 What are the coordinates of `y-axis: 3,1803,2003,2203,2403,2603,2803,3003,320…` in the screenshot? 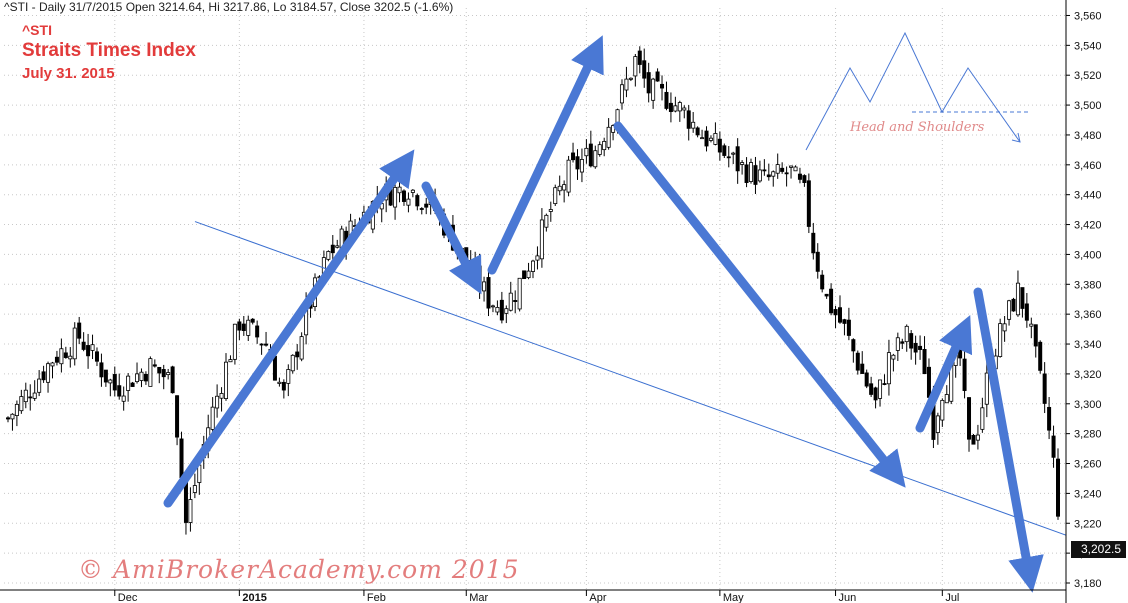 It's located at (1083, 301).